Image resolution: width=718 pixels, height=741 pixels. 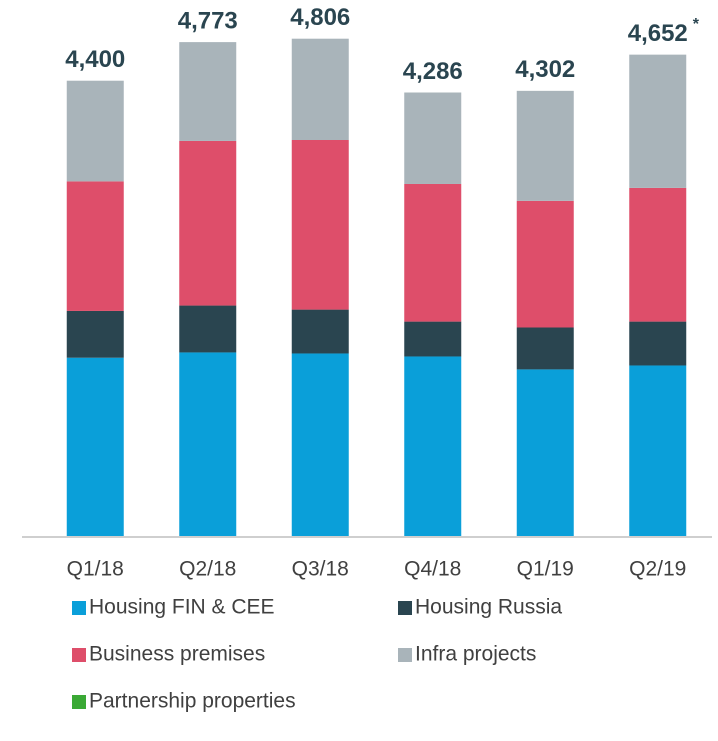 What do you see at coordinates (320, 17) in the screenshot?
I see `total-label: 4,806` at bounding box center [320, 17].